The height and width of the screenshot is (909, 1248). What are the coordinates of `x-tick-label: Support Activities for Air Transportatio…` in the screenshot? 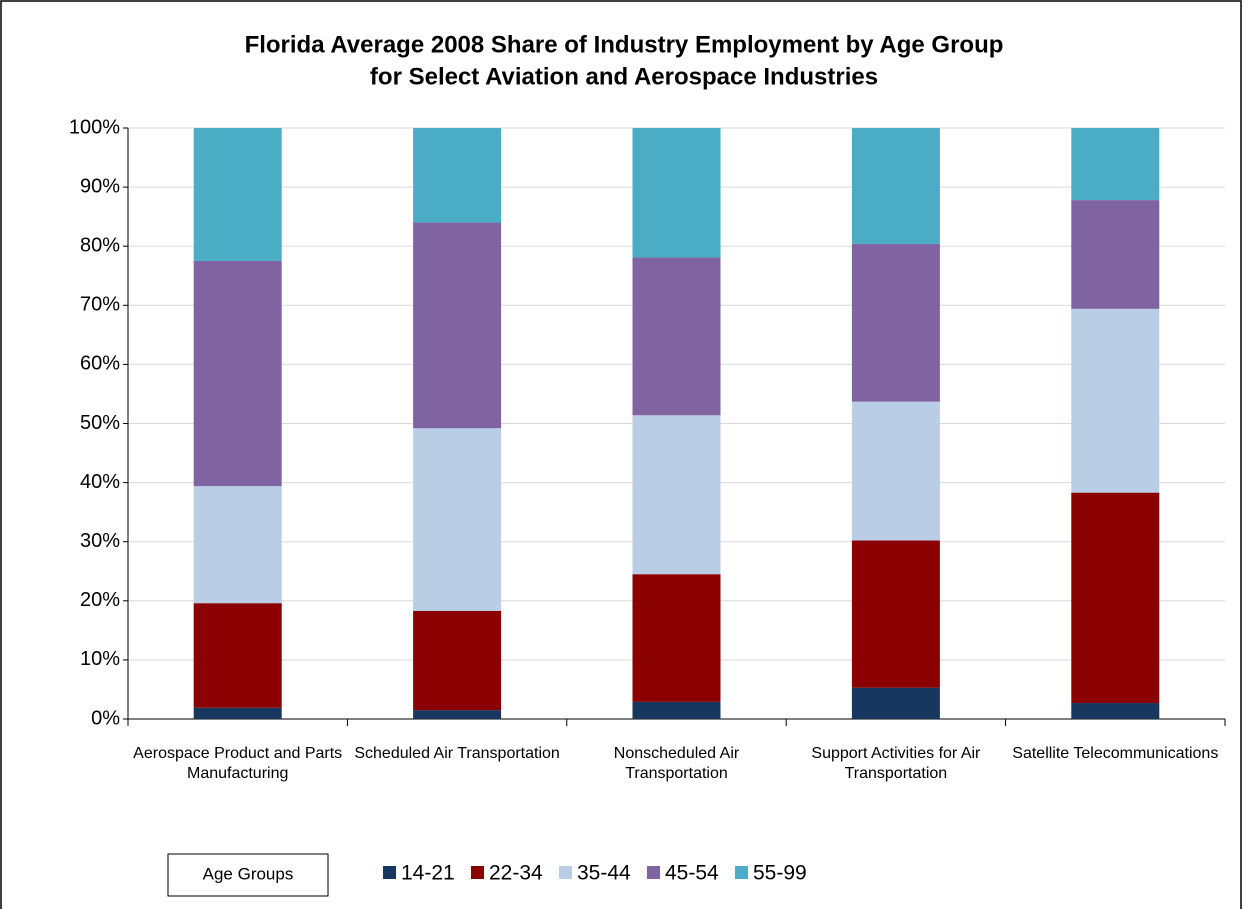 It's located at (896, 763).